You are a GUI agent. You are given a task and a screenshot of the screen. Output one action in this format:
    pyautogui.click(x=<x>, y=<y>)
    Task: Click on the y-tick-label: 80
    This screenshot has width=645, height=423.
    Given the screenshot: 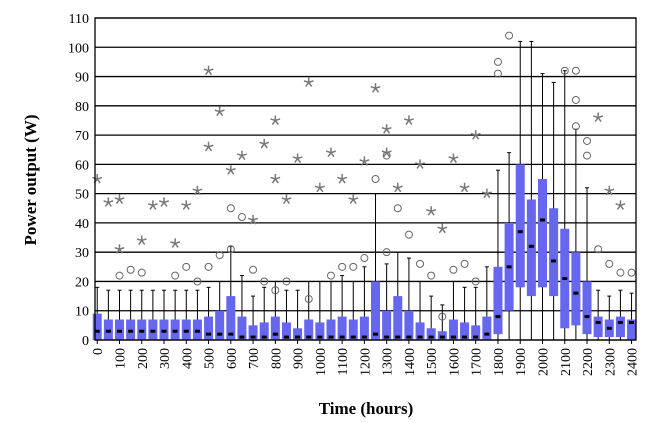 What is the action you would take?
    pyautogui.click(x=82, y=107)
    